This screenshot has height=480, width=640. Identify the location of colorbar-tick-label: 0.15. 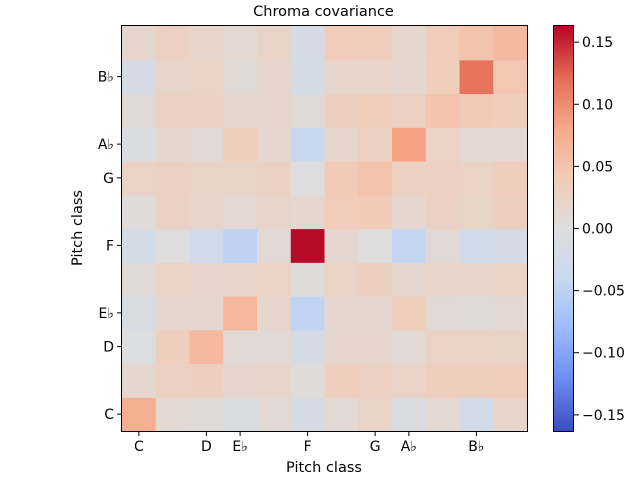
(597, 43).